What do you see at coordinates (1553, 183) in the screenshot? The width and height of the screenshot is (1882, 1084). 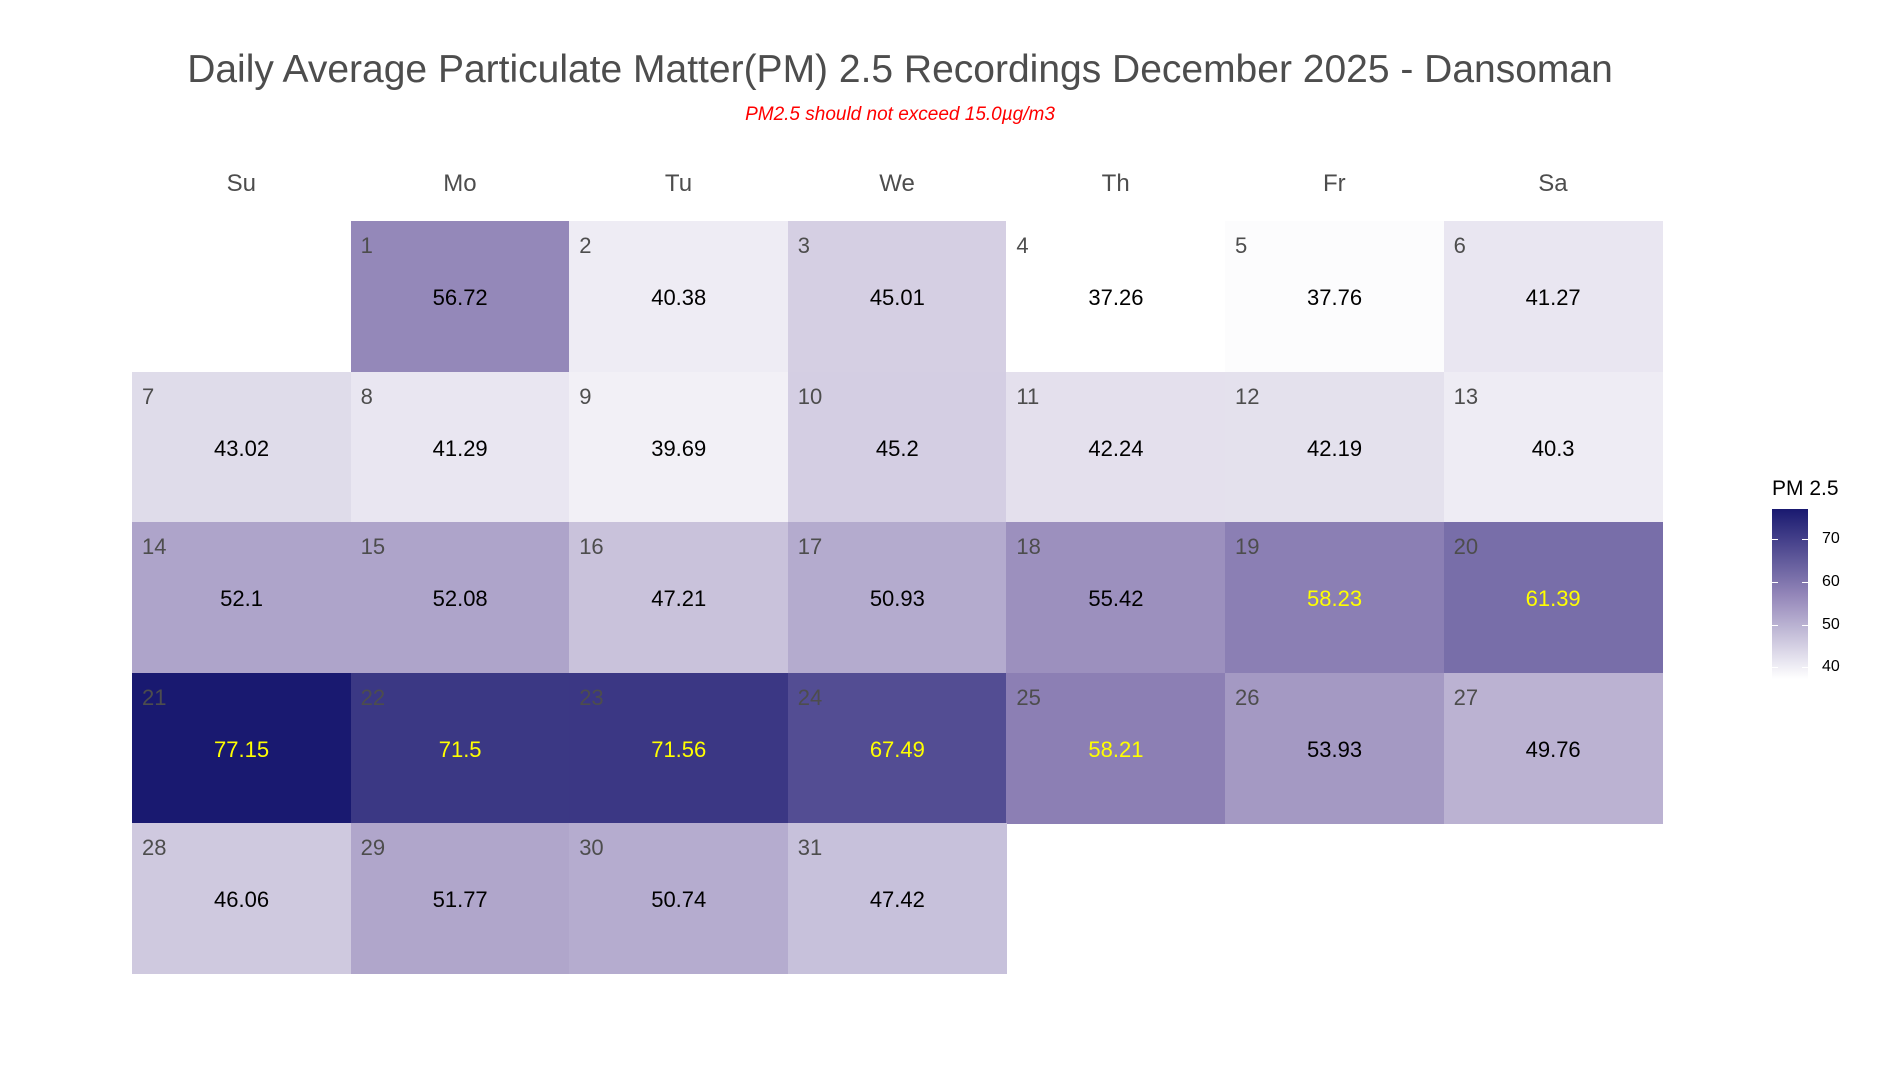 I see `weekday-label: Sa` at bounding box center [1553, 183].